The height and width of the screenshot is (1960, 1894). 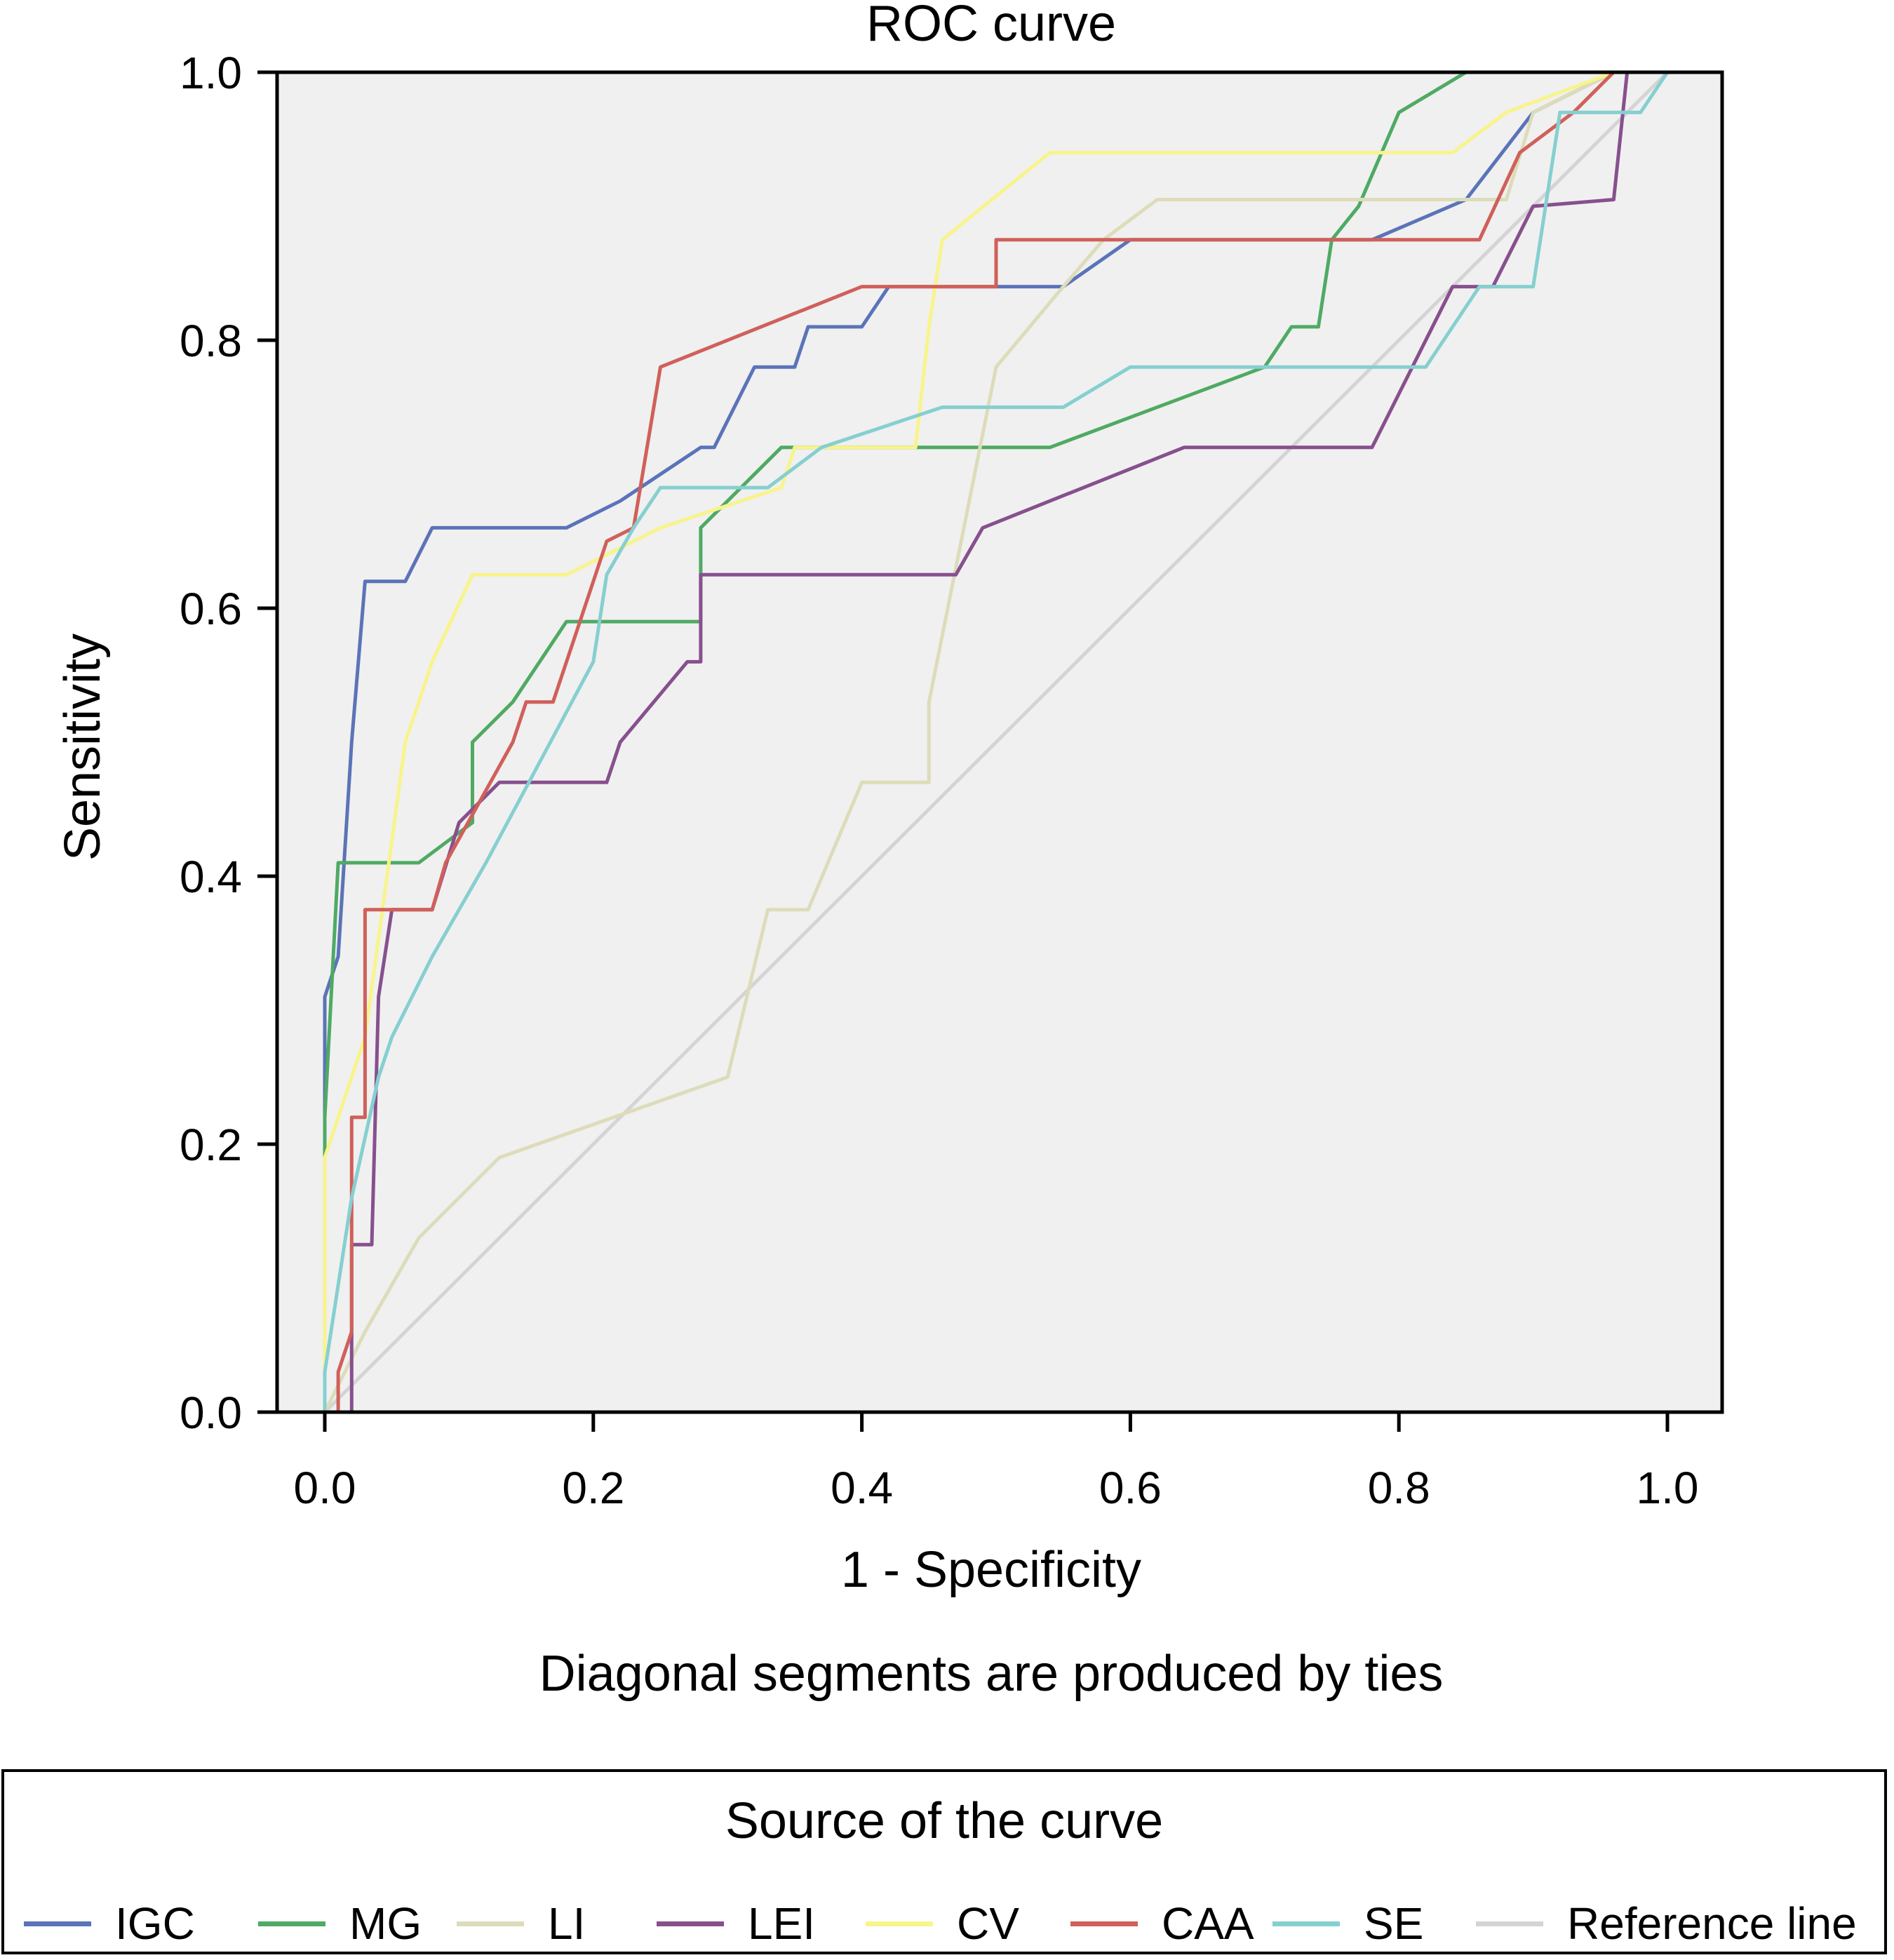 I want to click on legend-label: IGC, so click(x=155, y=1924).